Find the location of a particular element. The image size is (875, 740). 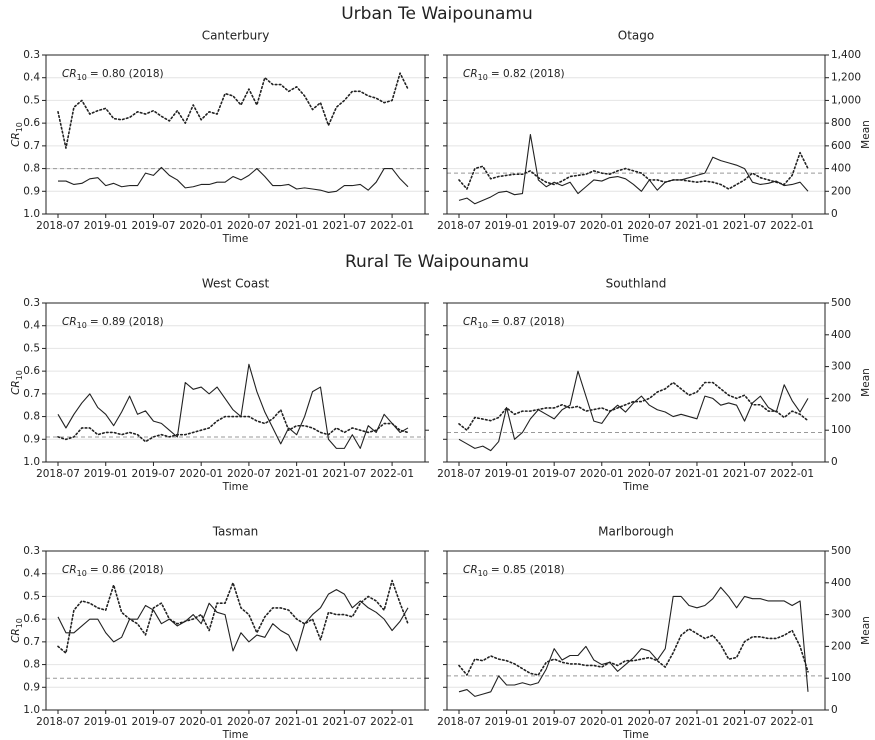

y2-tick-label: 500 is located at coordinates (841, 551).